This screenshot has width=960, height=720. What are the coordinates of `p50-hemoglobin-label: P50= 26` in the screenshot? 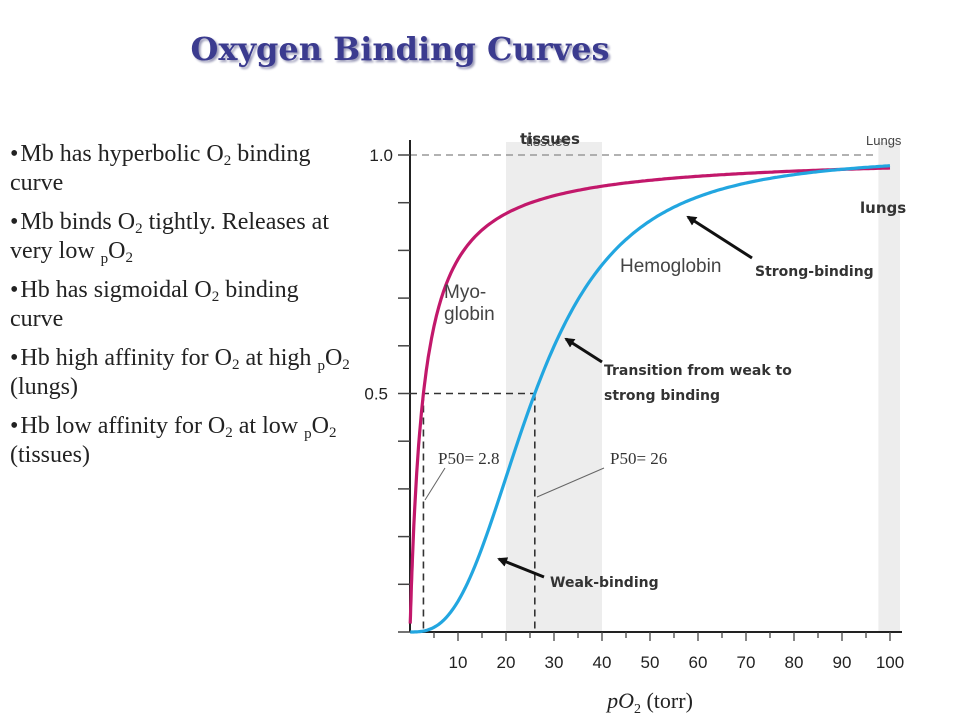 It's located at (638, 458).